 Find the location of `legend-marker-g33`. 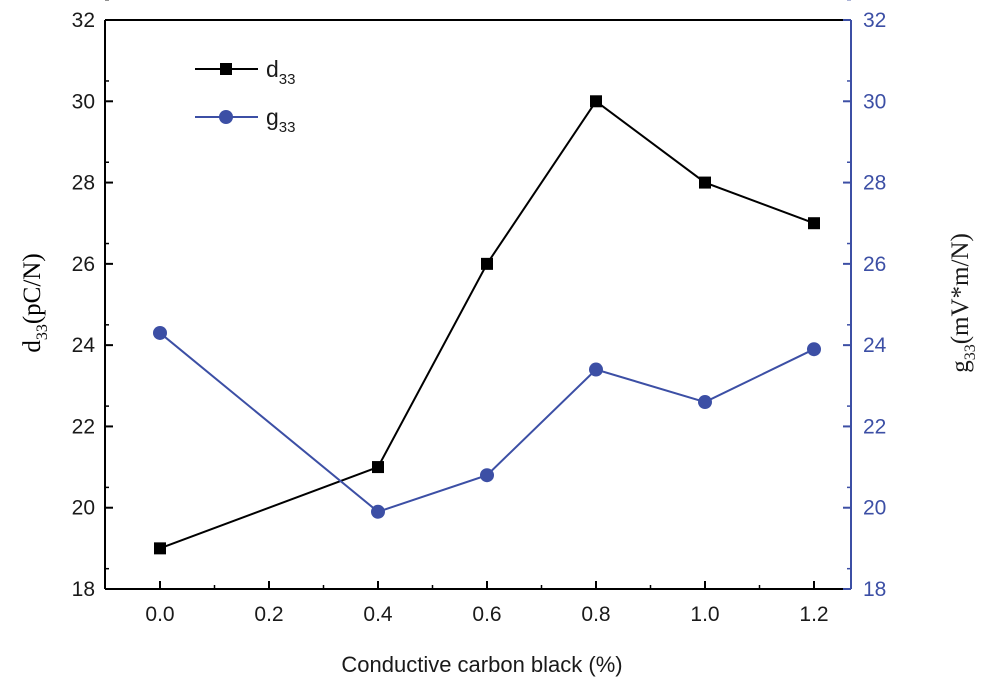

legend-marker-g33 is located at coordinates (226, 117).